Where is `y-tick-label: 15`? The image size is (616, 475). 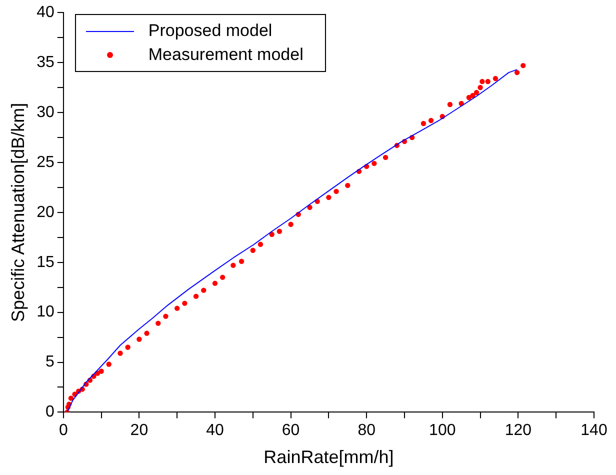 y-tick-label: 15 is located at coordinates (45, 262).